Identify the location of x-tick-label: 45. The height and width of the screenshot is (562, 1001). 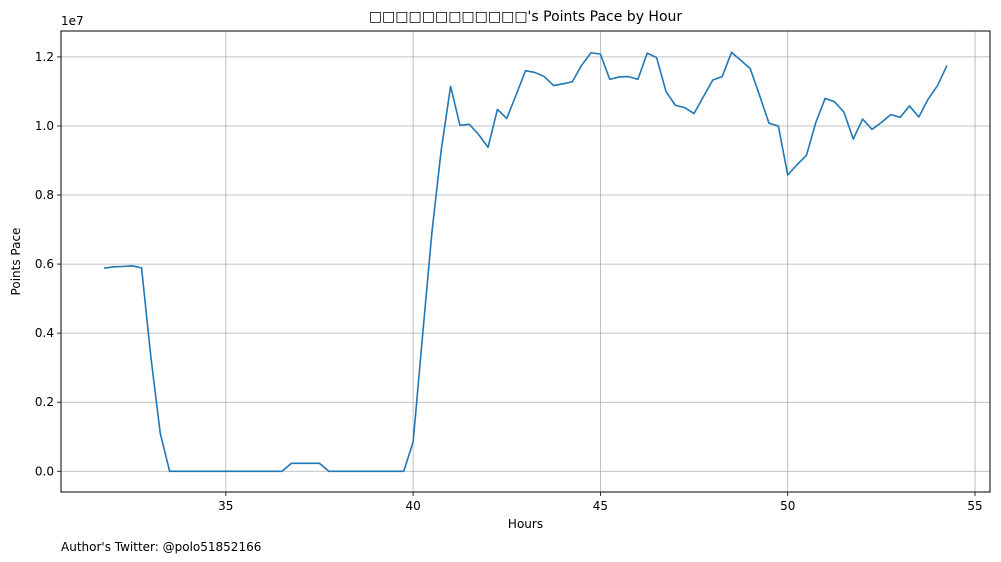
(600, 506).